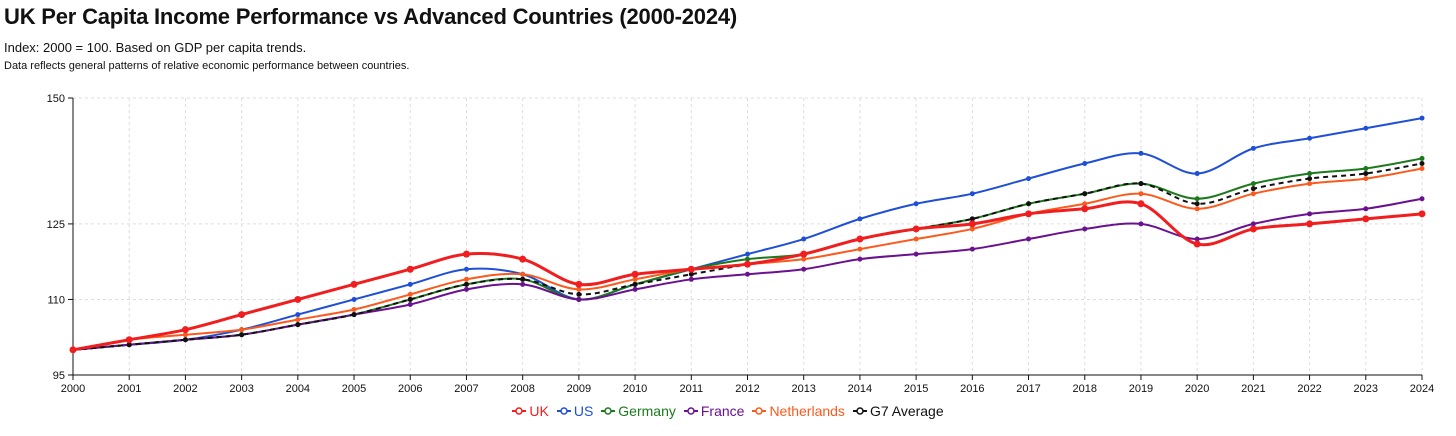 The image size is (1456, 436). What do you see at coordinates (798, 411) in the screenshot?
I see `legend-item-netherlands: Netherlands` at bounding box center [798, 411].